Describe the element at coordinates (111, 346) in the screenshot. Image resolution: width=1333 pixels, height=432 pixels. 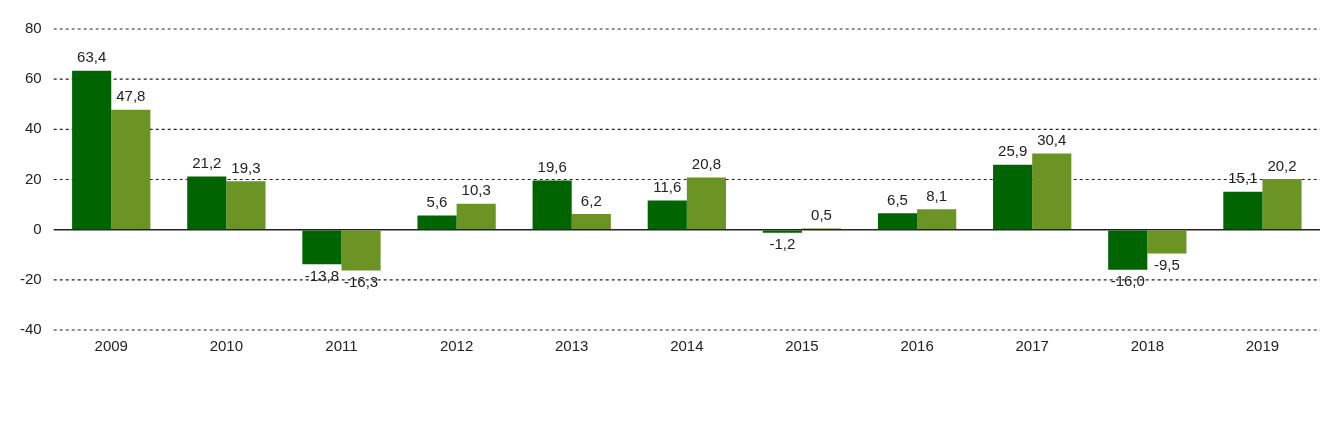
I see `x-tick-label: 2009` at that location.